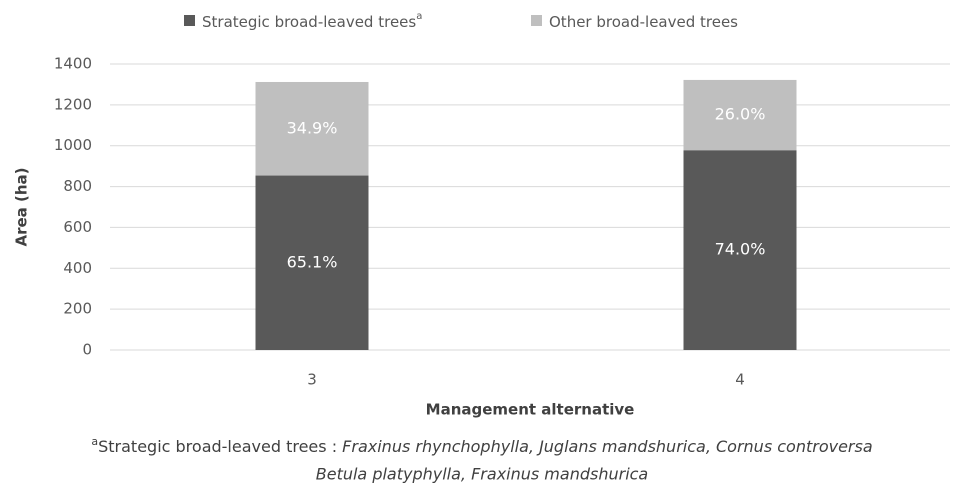 This screenshot has width=964, height=489. Describe the element at coordinates (77, 309) in the screenshot. I see `y-tick-label: 200` at that location.